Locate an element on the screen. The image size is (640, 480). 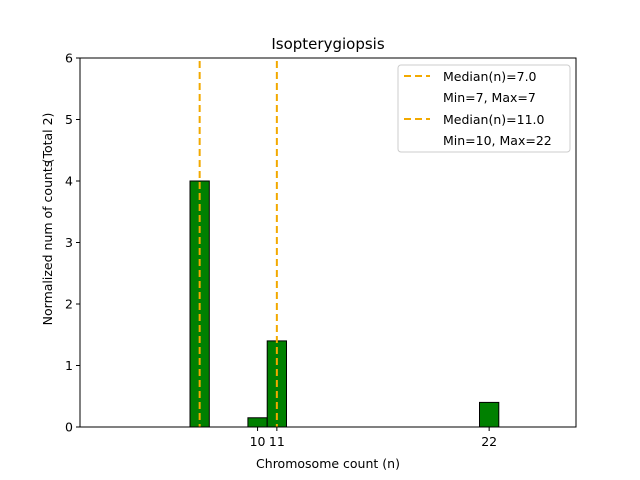
chart-title: Isopterygiopsis is located at coordinates (327, 44).